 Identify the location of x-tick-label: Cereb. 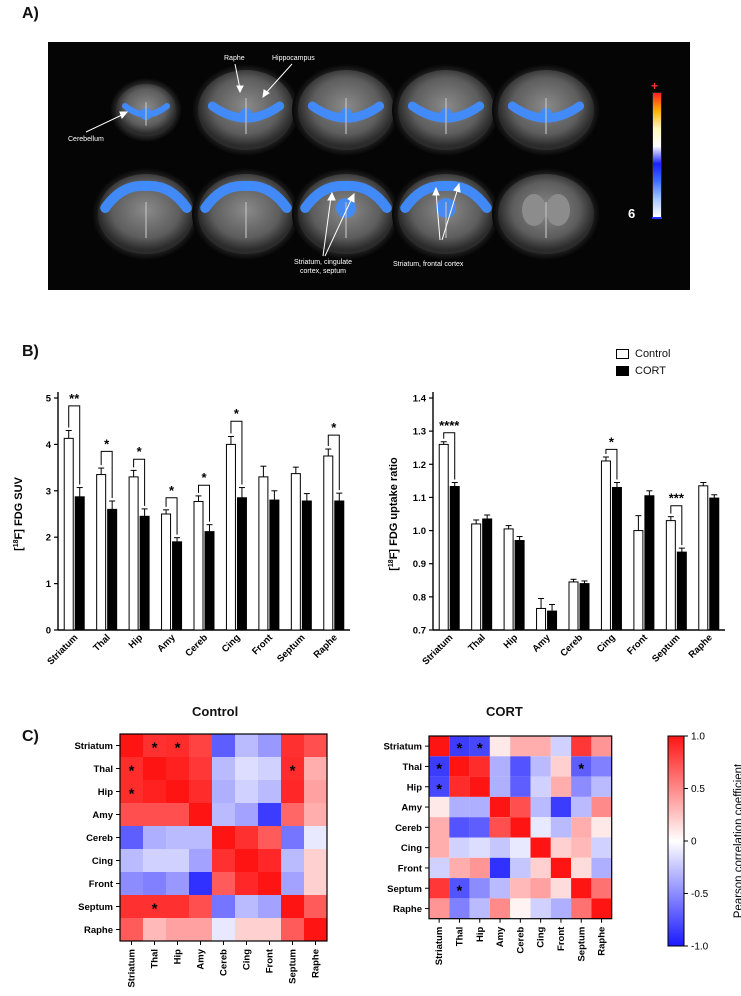
(196, 645).